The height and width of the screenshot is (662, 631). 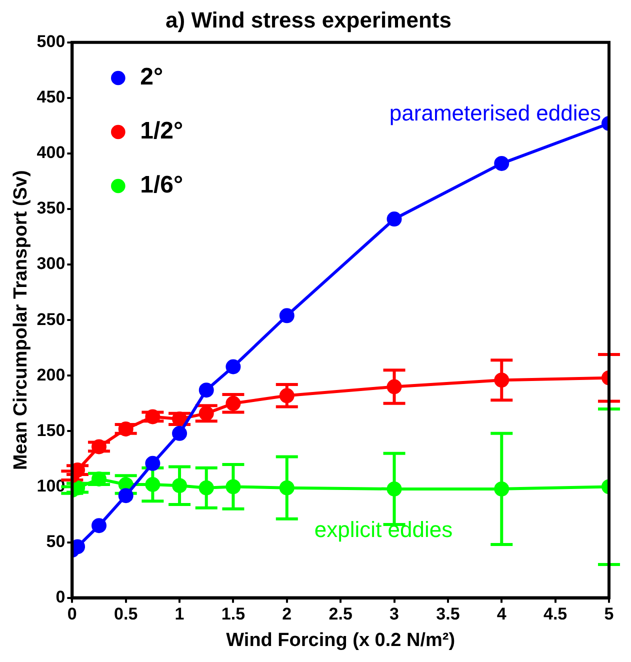 I want to click on y-tick-label: 150, so click(x=51, y=430).